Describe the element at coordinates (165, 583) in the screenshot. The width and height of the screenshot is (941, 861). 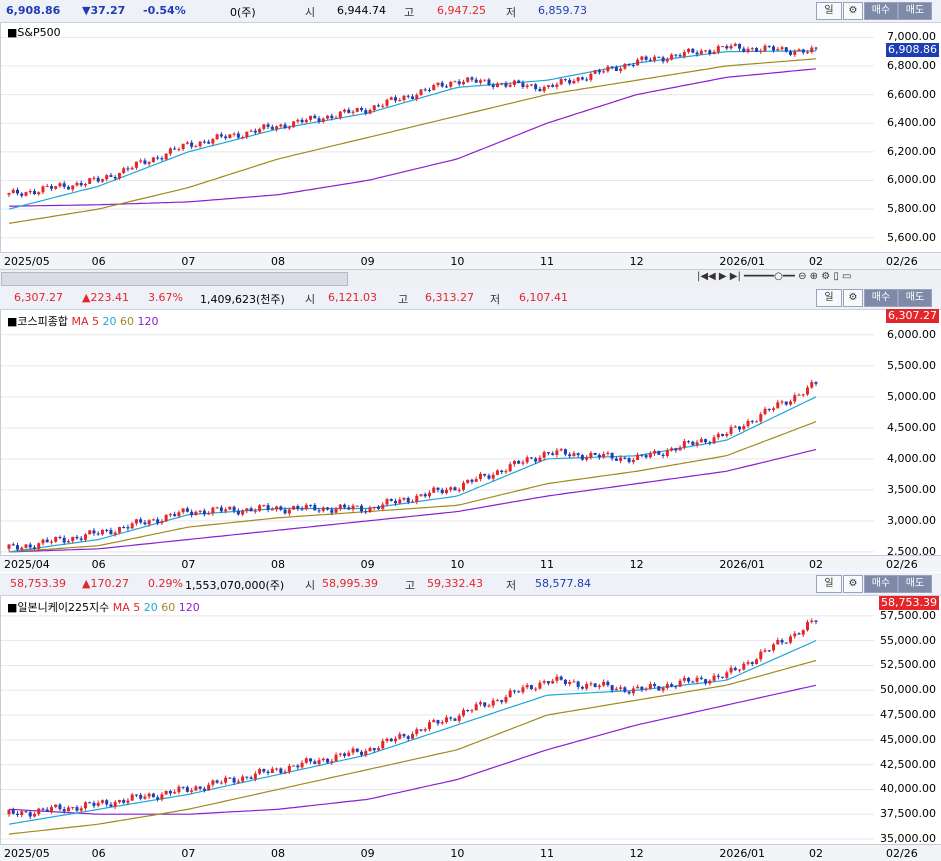
I see `nikkei-change-pct: 0.29%` at that location.